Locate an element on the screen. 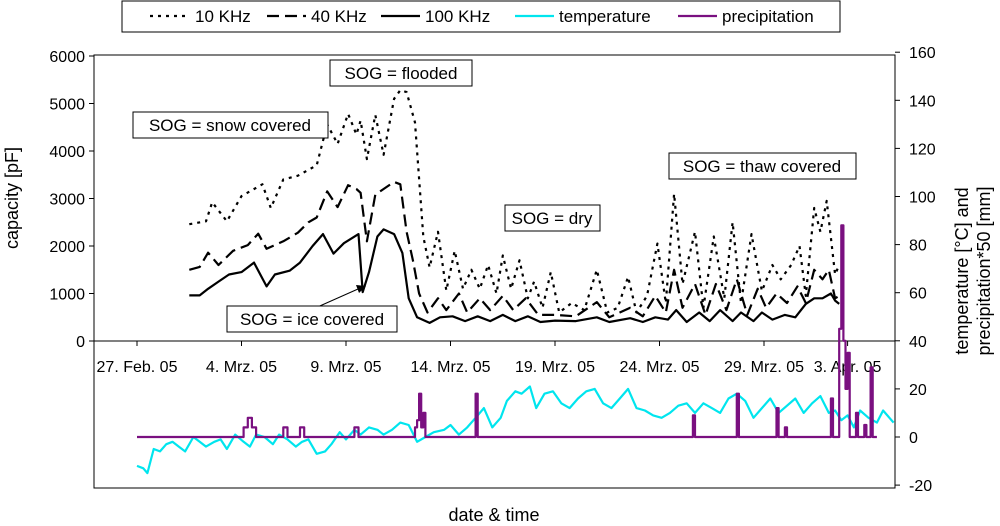  annotation-dry-text: SOG = dry is located at coordinates (552, 218).